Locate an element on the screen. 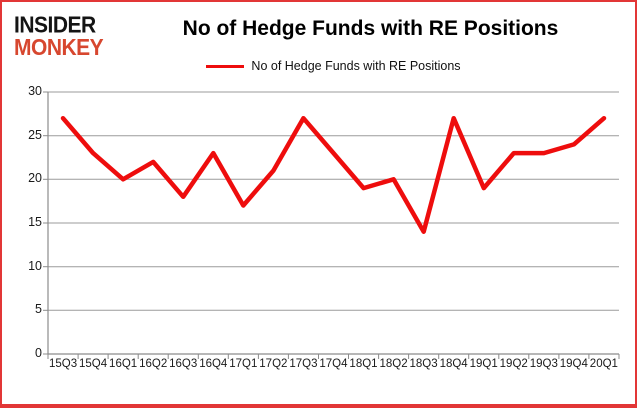 The height and width of the screenshot is (408, 637). x-axis-label: 19Q2 is located at coordinates (513, 364).